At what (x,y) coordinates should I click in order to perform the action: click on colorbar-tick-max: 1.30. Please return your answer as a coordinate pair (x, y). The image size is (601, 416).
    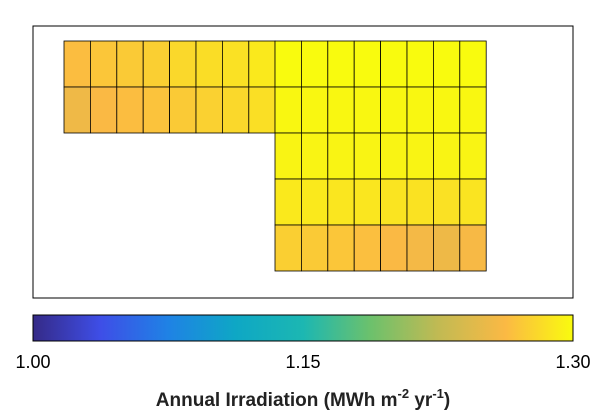
    Looking at the image, I should click on (572, 362).